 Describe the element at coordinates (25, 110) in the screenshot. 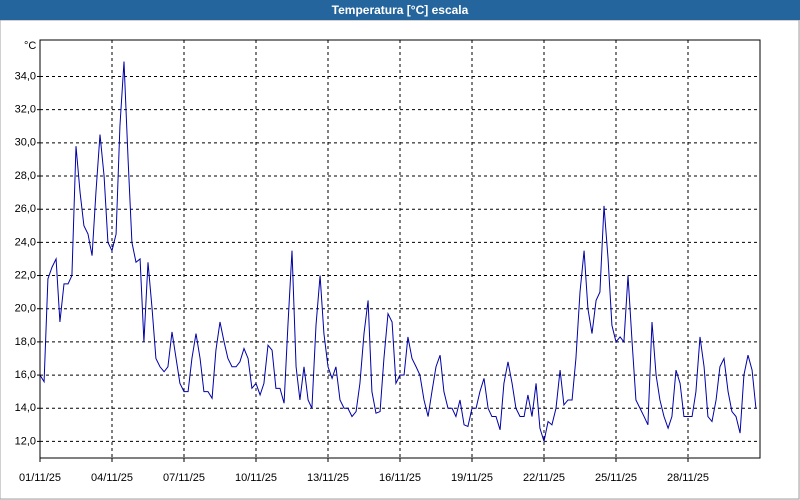

I see `y-tick-label: 32,0` at that location.